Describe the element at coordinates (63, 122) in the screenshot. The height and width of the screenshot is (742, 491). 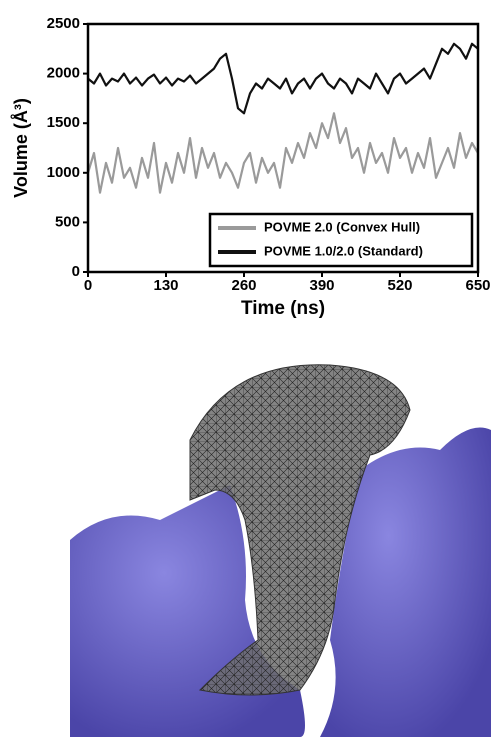
I see `y-tick-label: 1500` at that location.